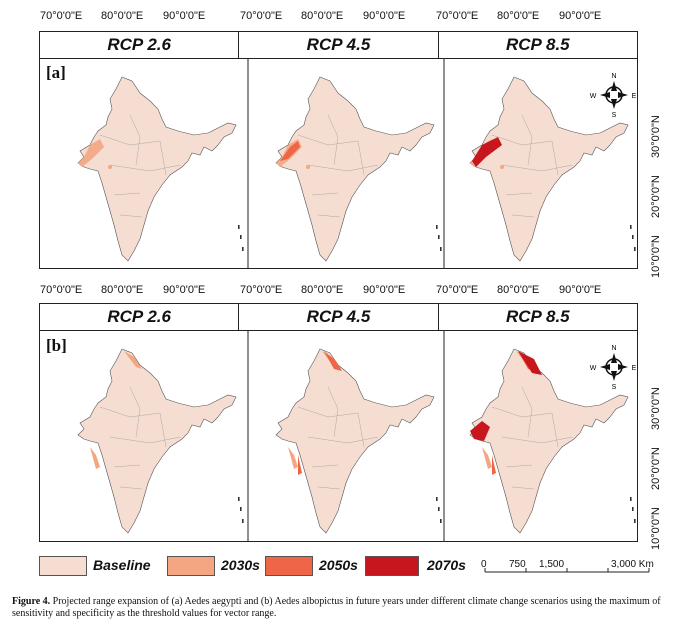 Image resolution: width=691 pixels, height=626 pixels. Describe the element at coordinates (63, 566) in the screenshot. I see `legend-swatch-baseline` at that location.